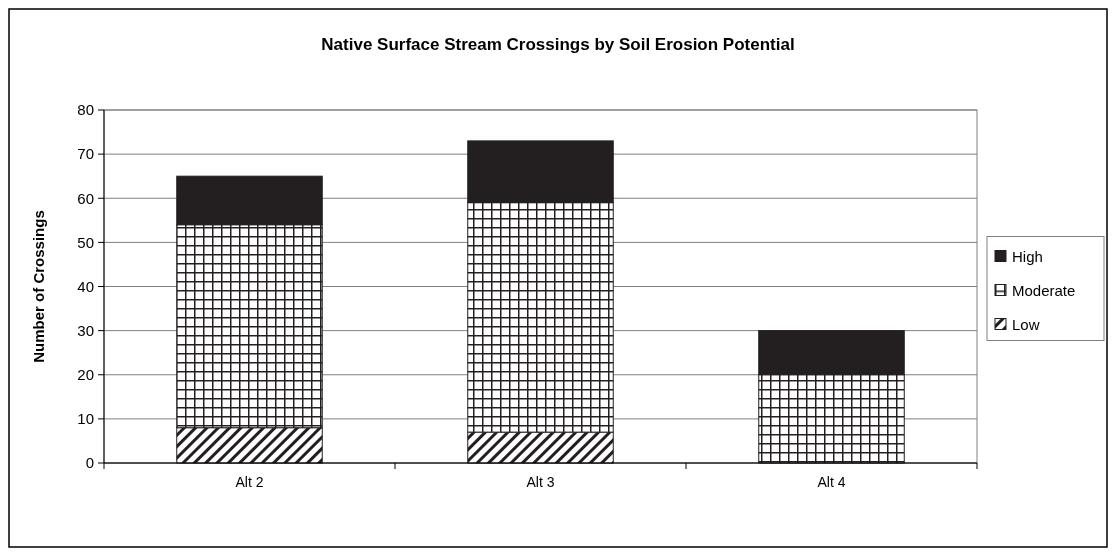 The width and height of the screenshot is (1116, 558). Describe the element at coordinates (1026, 324) in the screenshot. I see `legend-label: Low` at that location.